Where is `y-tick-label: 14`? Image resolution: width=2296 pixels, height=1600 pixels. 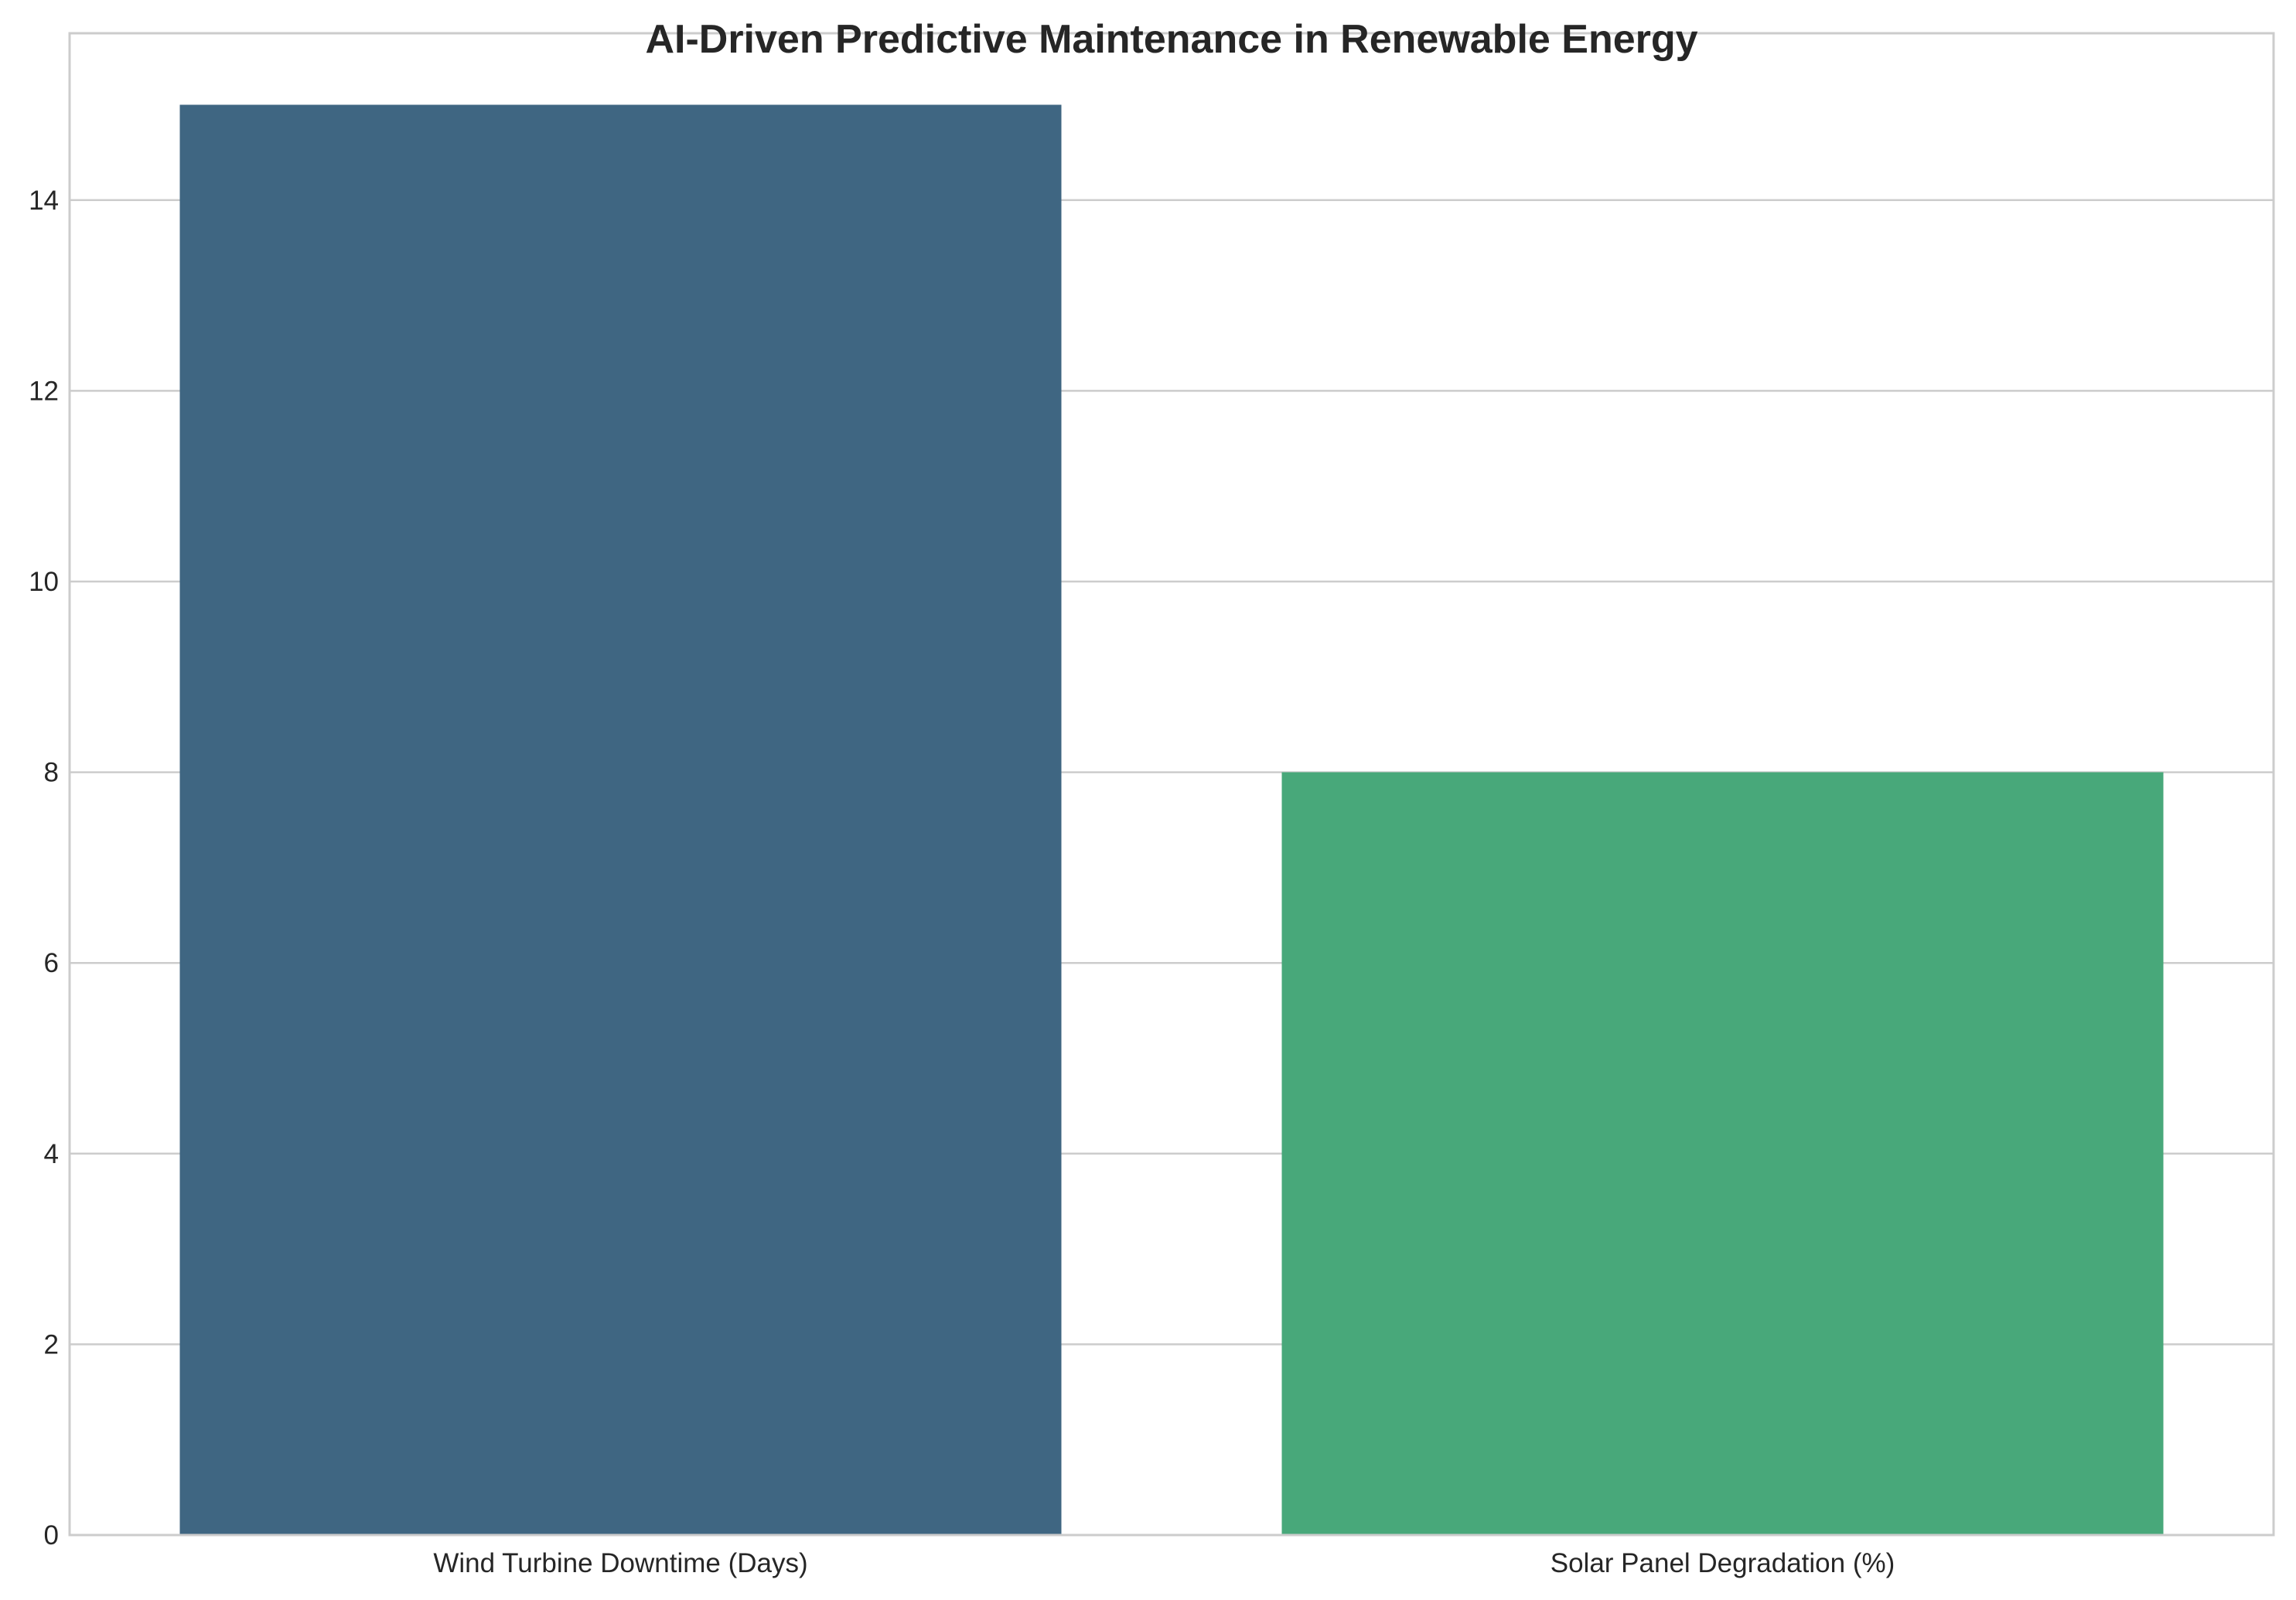
y-tick-label: 14 is located at coordinates (44, 201).